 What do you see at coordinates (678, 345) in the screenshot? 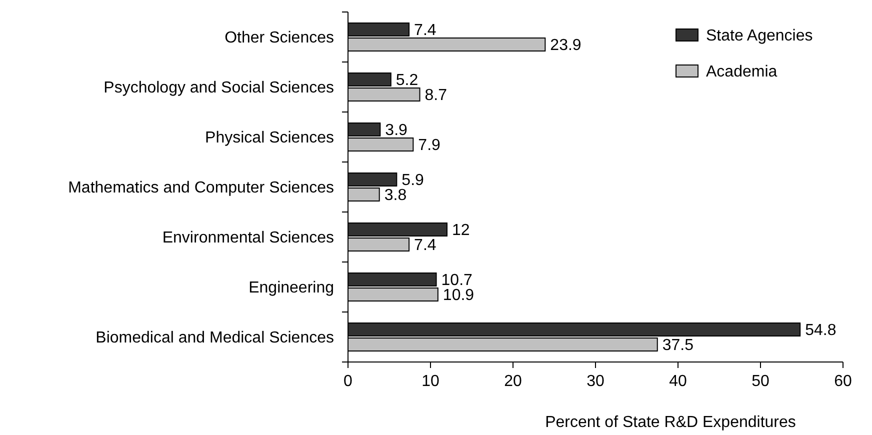
I see `data-label: 37.5` at bounding box center [678, 345].